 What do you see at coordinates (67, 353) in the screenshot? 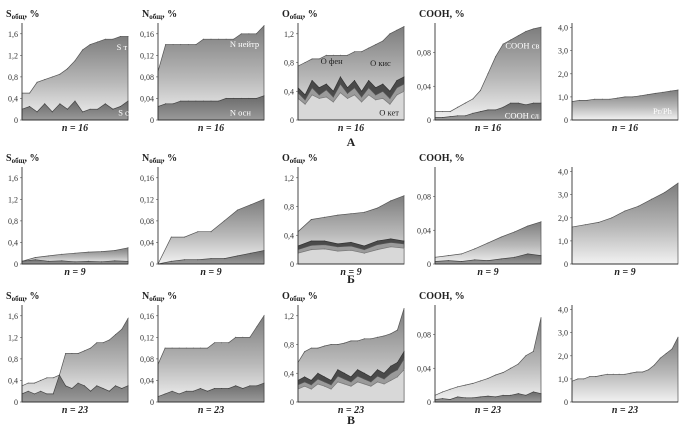
I see `panel-C1: Sобщ, % 0 0,4 0,8 1,2 1,6 n = 23` at bounding box center [67, 353].